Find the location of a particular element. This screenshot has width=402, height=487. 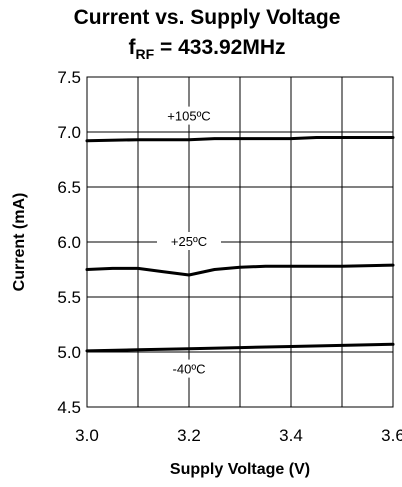

y-axis-label: Current (mA) is located at coordinates (19, 242).